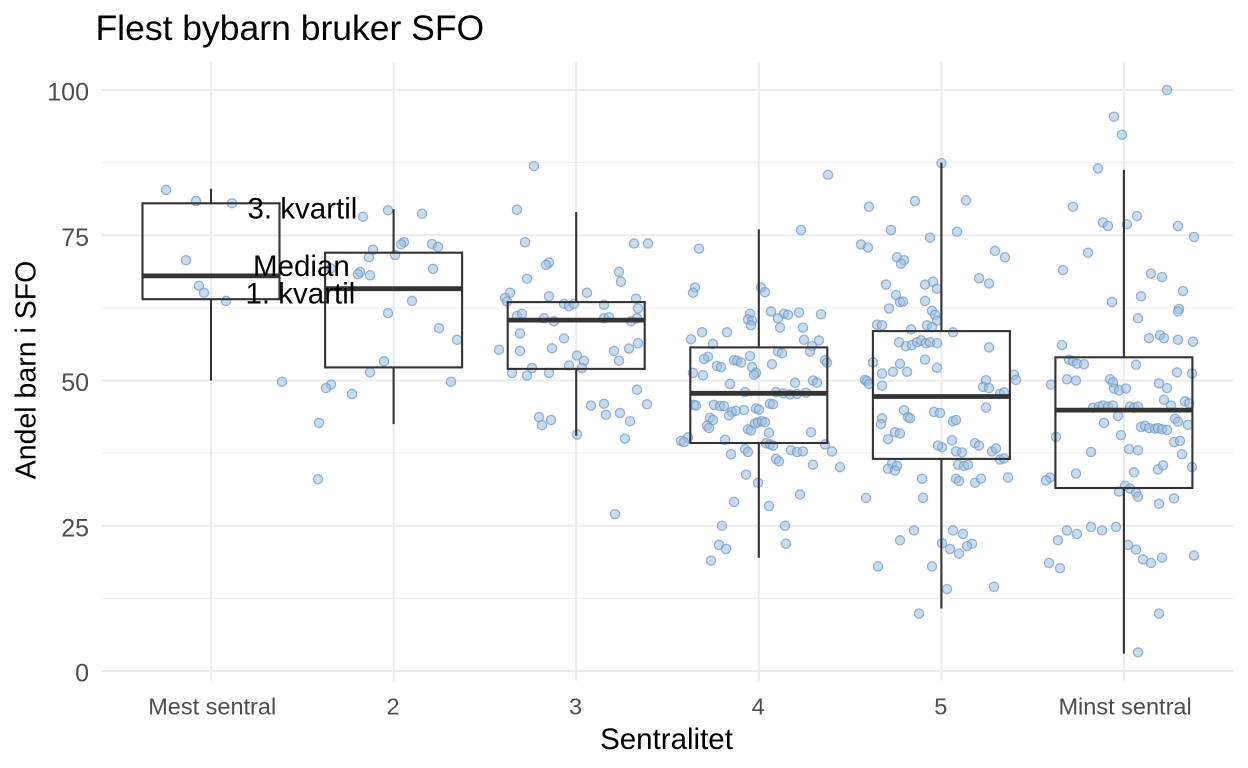 The width and height of the screenshot is (1248, 768). I want to click on svg-text: 50, so click(75, 383).